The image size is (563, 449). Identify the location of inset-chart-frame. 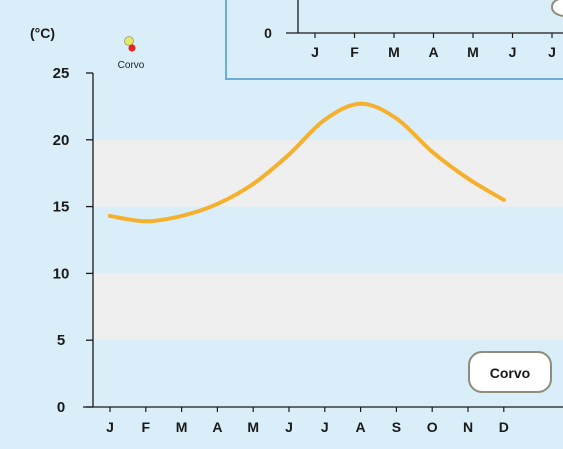
(394, 40).